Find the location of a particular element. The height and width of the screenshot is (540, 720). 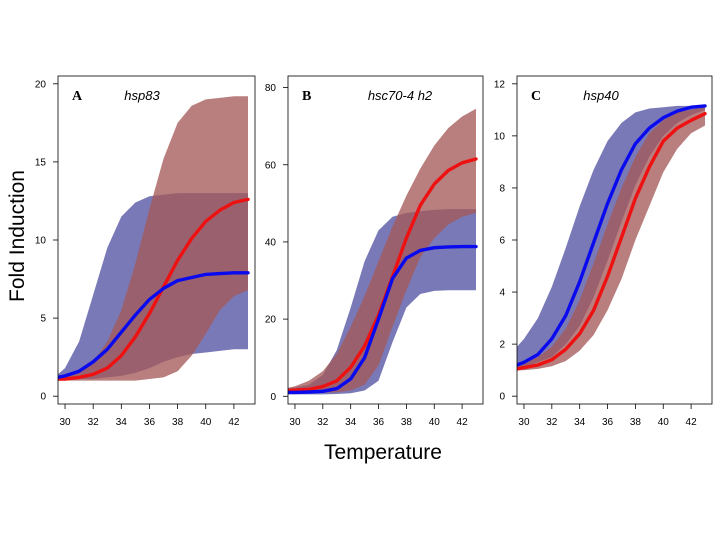

x-axis-title: Temperature is located at coordinates (383, 452).